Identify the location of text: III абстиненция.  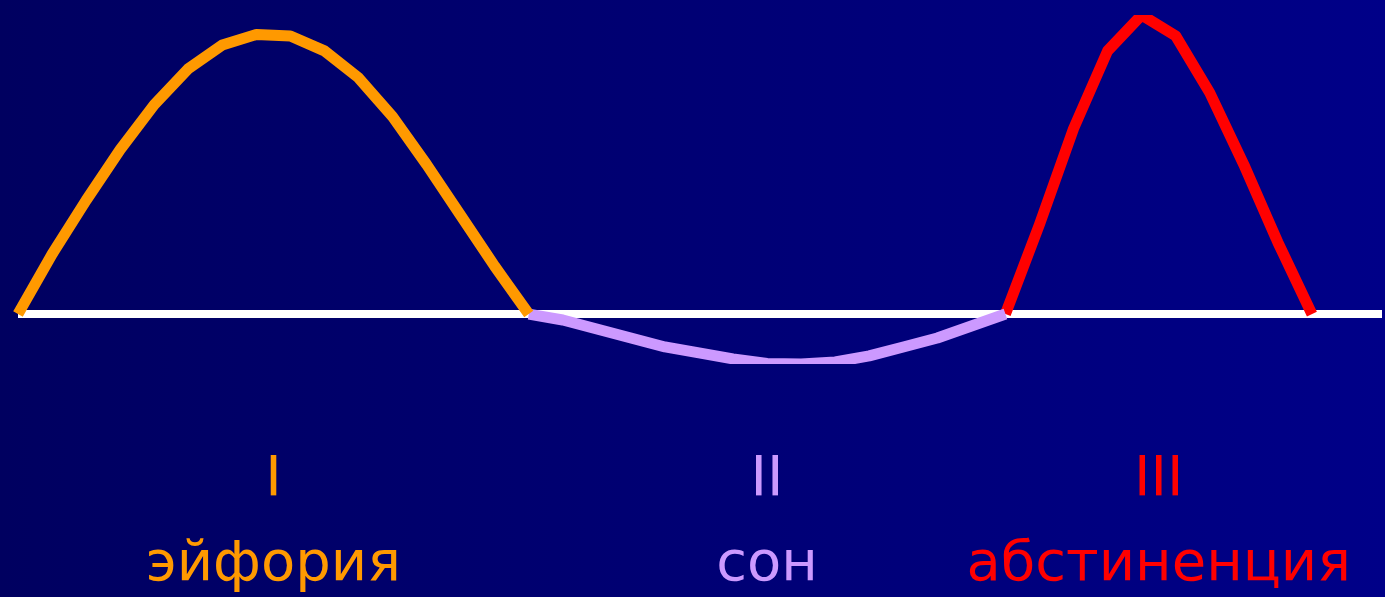
(1158, 518).